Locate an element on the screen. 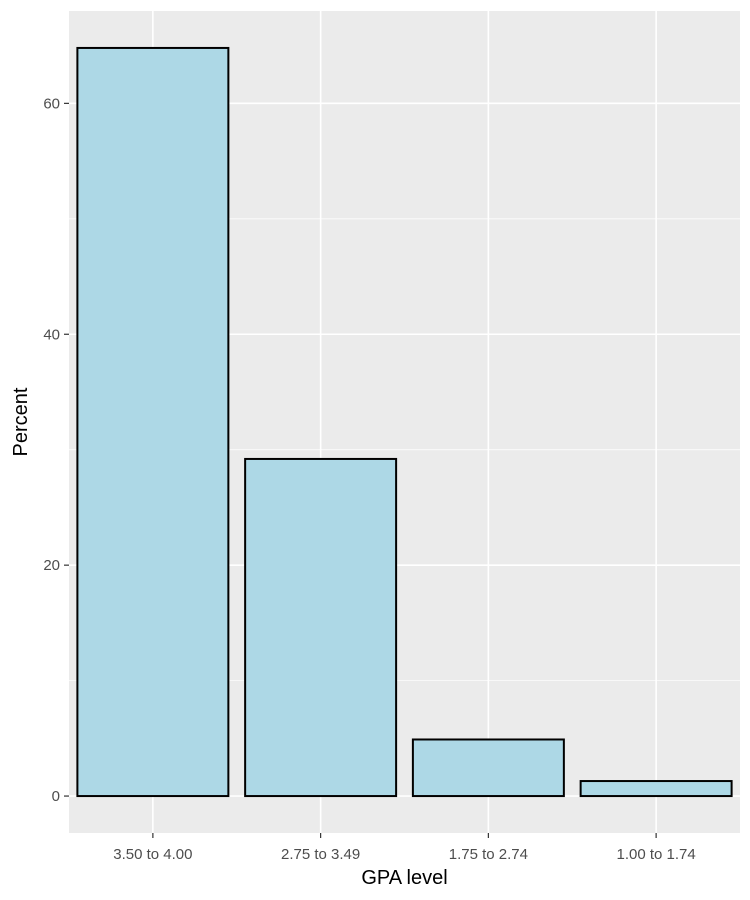  x-tick-label: 1.75 to 2.74 is located at coordinates (488, 854).